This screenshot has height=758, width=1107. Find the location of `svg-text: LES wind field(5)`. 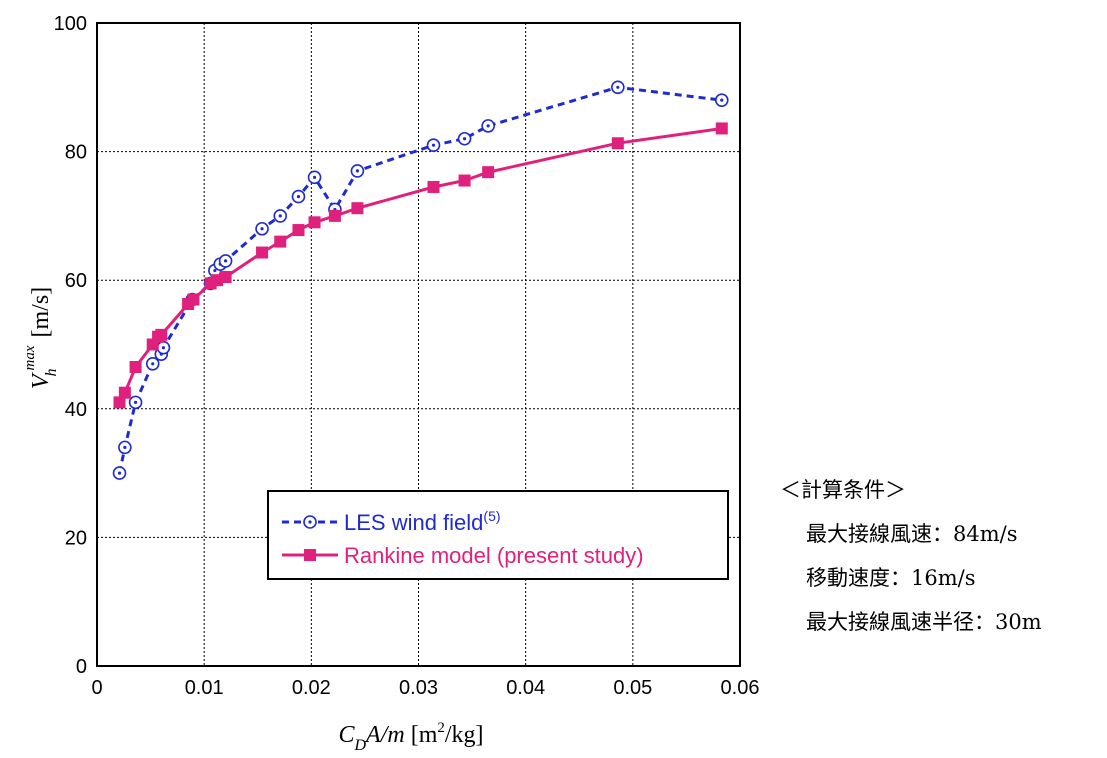

svg-text: LES wind field(5) is located at coordinates (422, 521).